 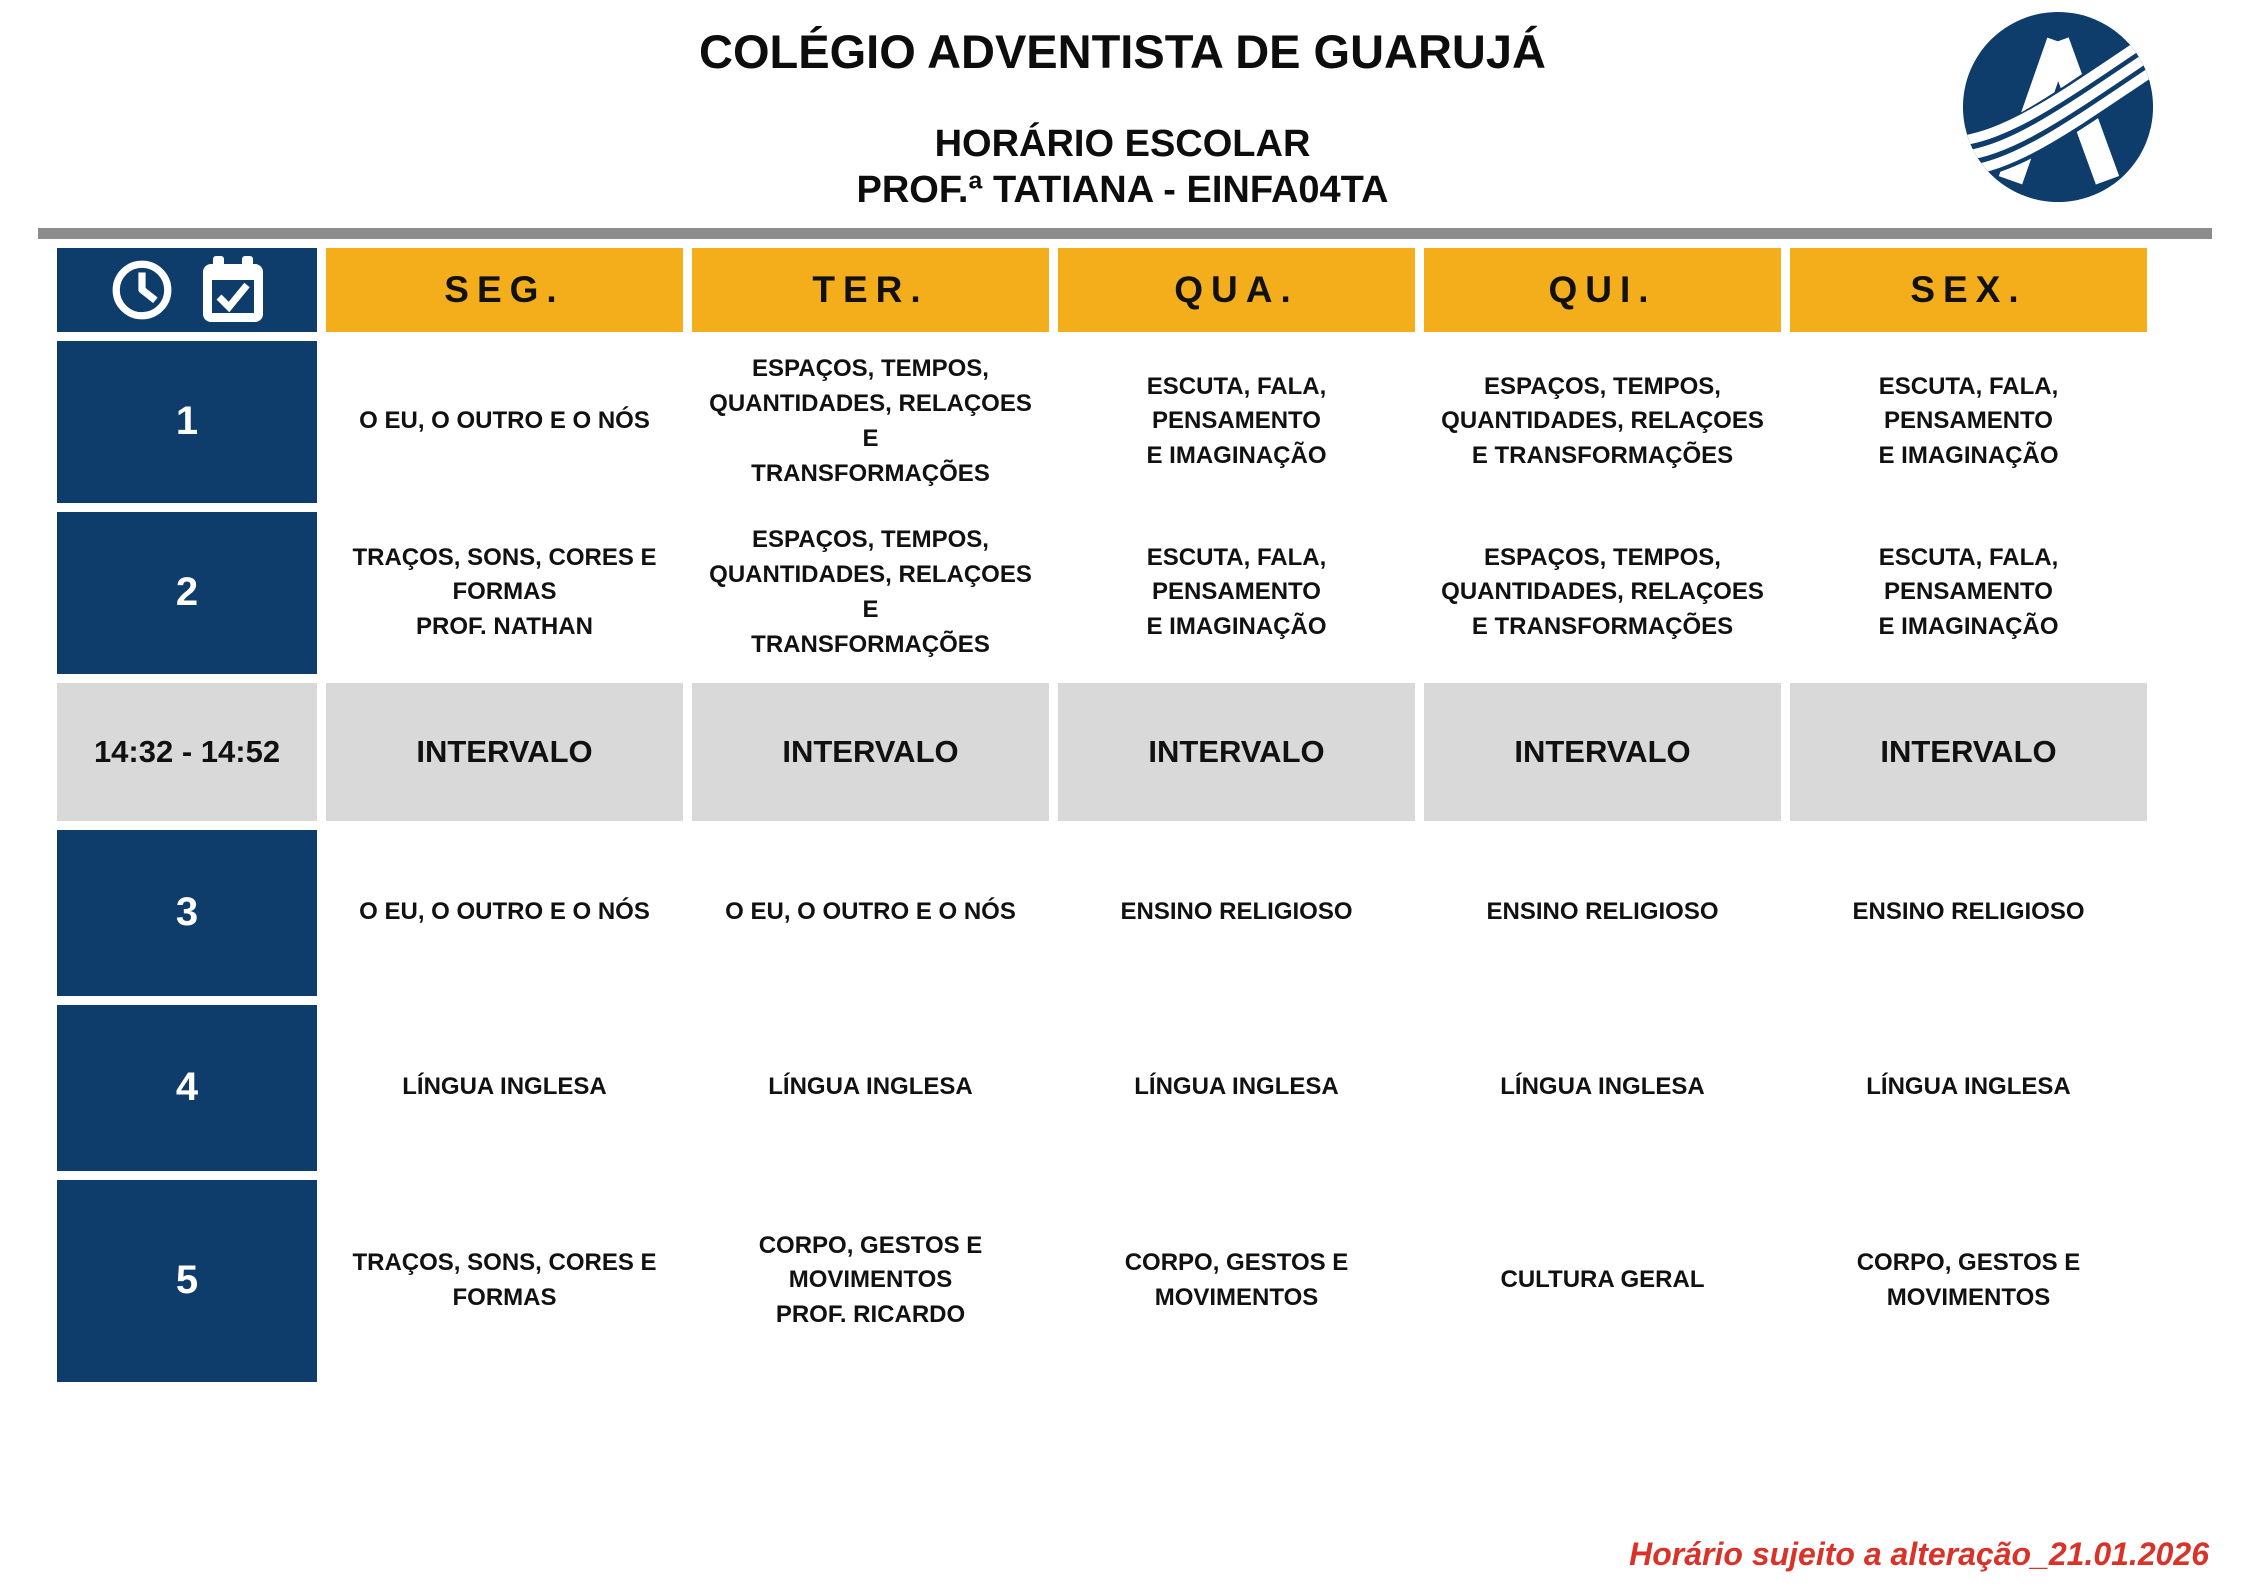 What do you see at coordinates (187, 1087) in the screenshot?
I see `period-label: 4` at bounding box center [187, 1087].